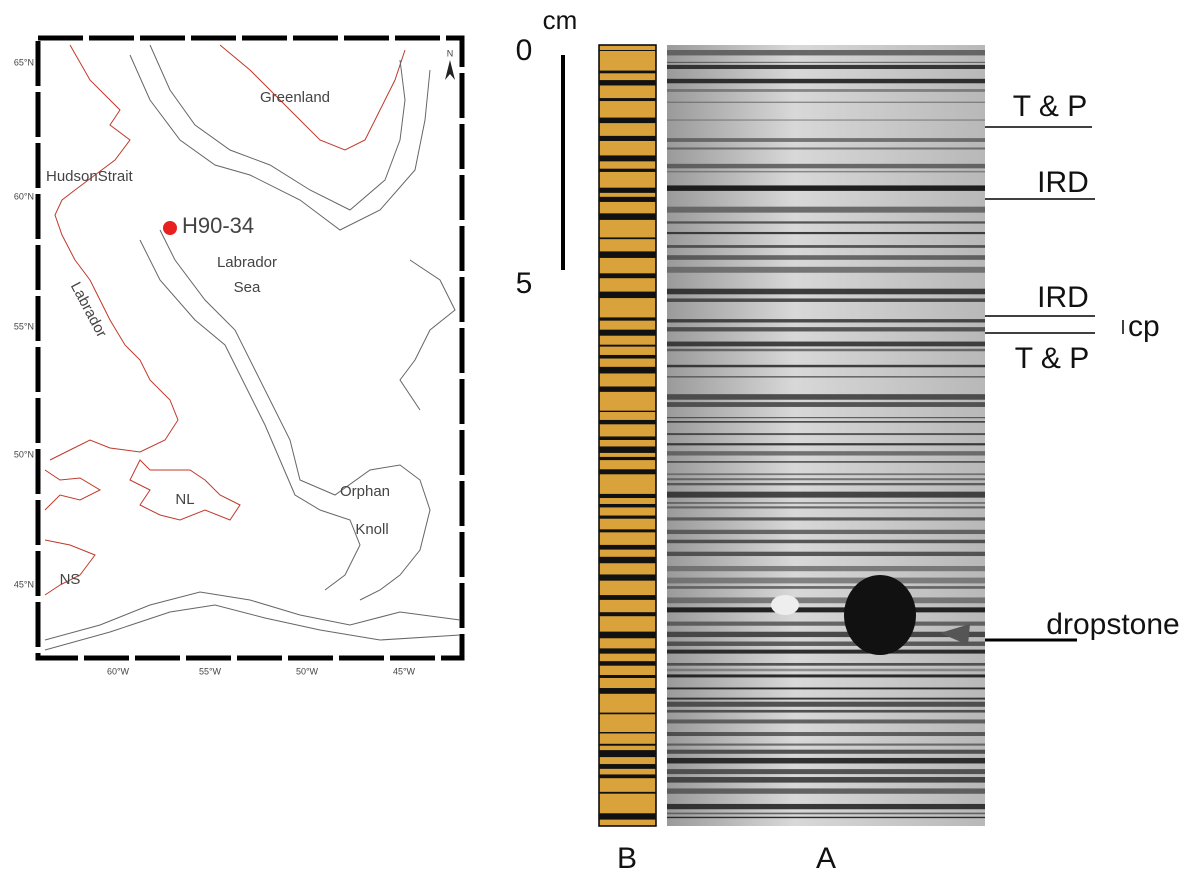  What do you see at coordinates (247, 262) in the screenshot?
I see `place-label: Labrador` at bounding box center [247, 262].